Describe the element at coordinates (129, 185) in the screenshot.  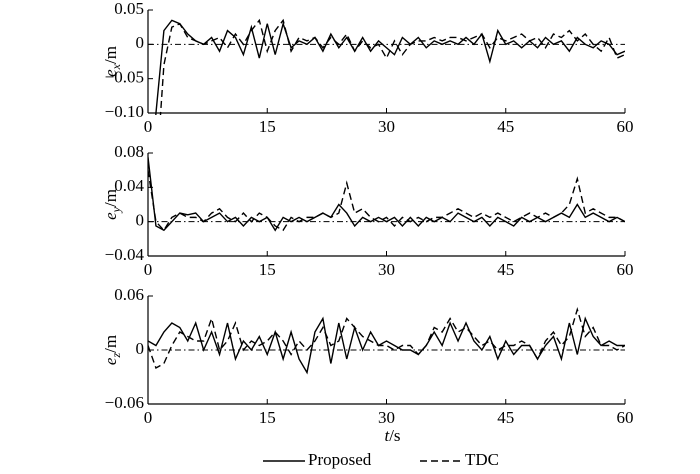
I see `y-tick-label: 0.04` at that location.